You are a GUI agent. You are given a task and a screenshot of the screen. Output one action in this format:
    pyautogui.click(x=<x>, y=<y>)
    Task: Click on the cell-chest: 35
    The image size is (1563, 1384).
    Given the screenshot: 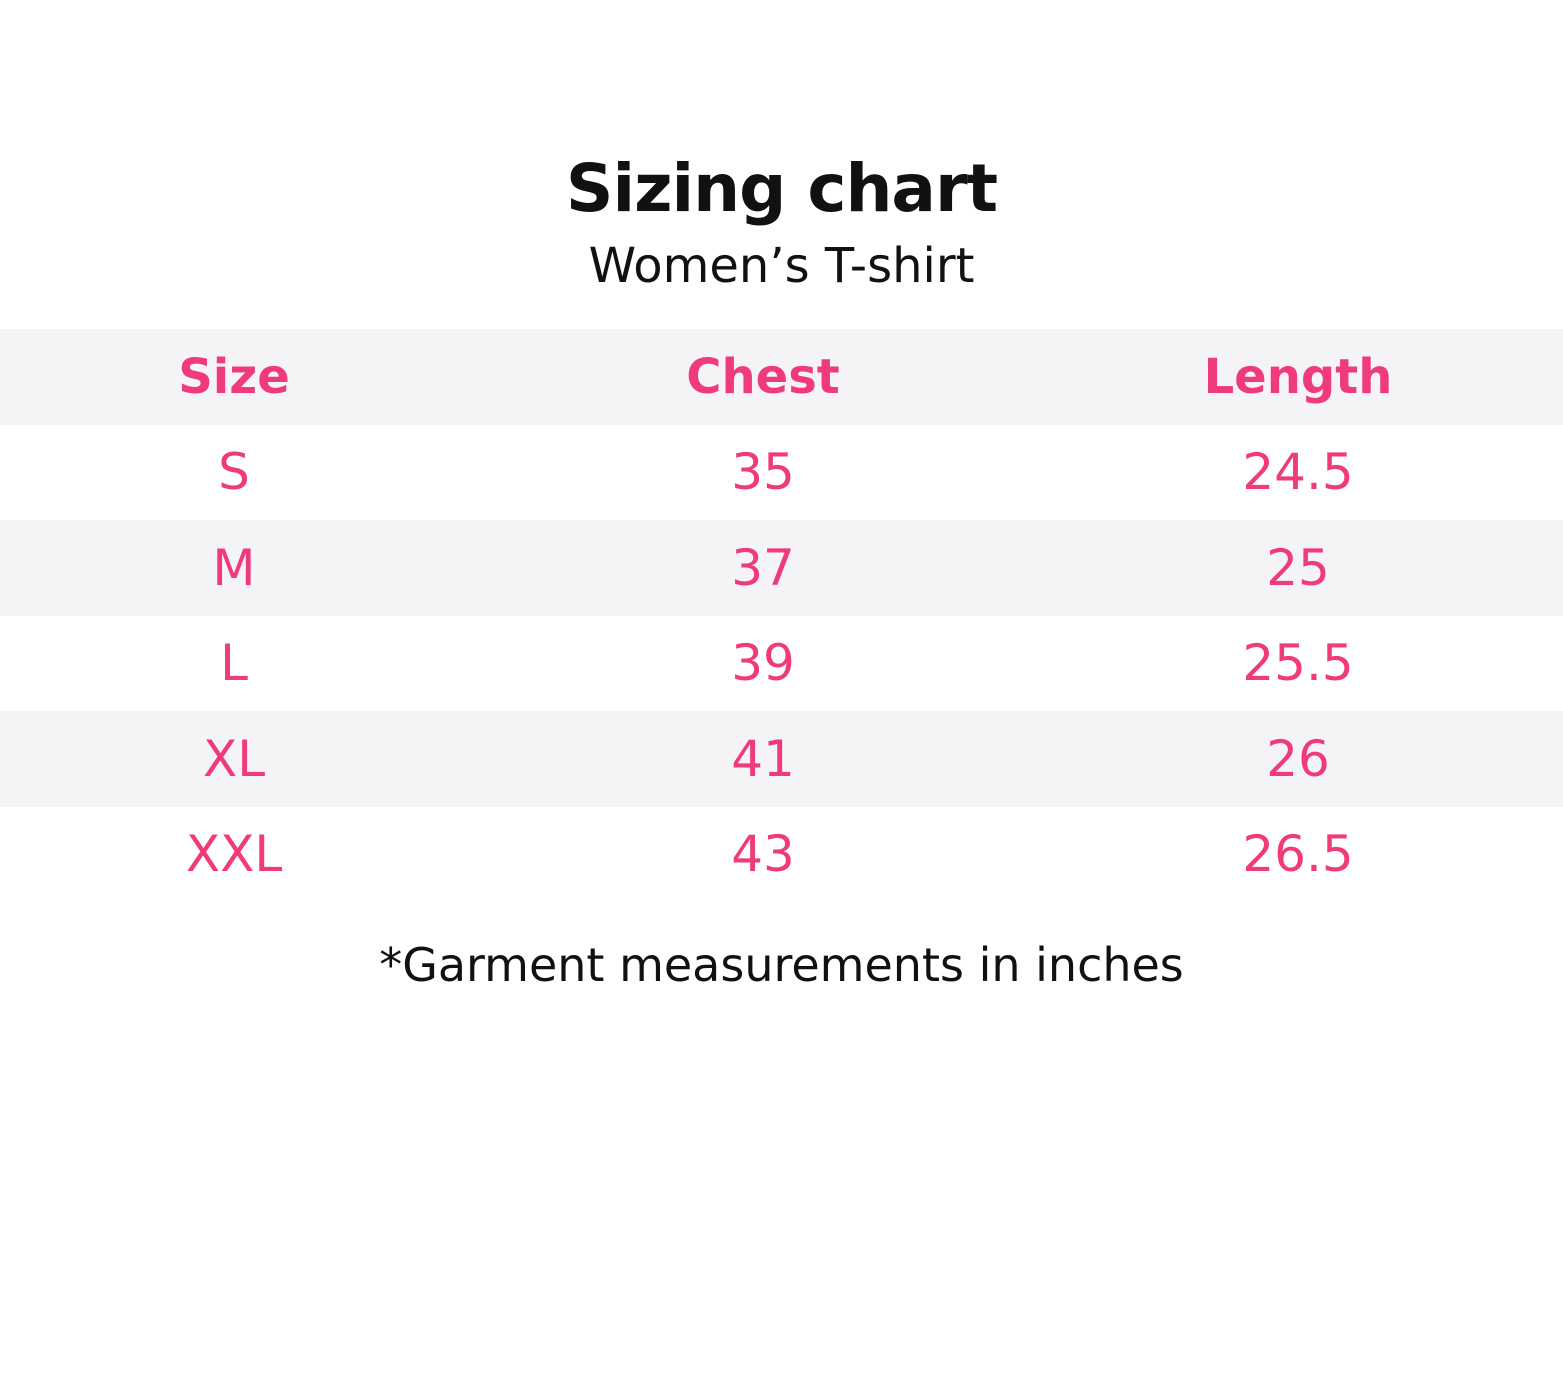 What is the action you would take?
    pyautogui.click(x=763, y=472)
    